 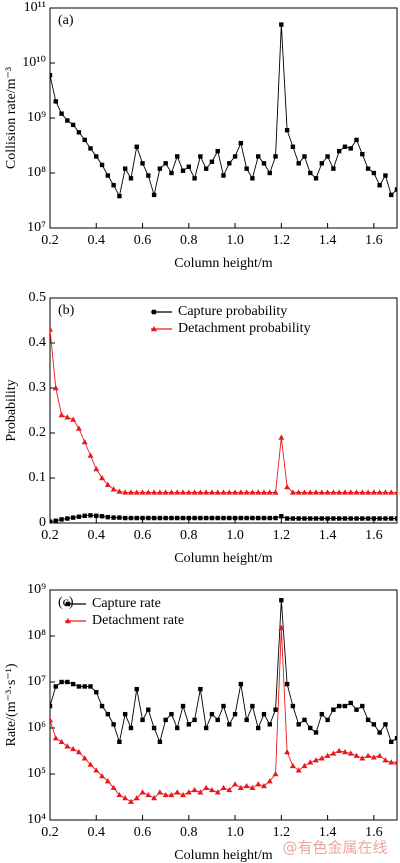 What do you see at coordinates (11, 118) in the screenshot?
I see `y-axis-label: Collision rate/m⁻³` at bounding box center [11, 118].